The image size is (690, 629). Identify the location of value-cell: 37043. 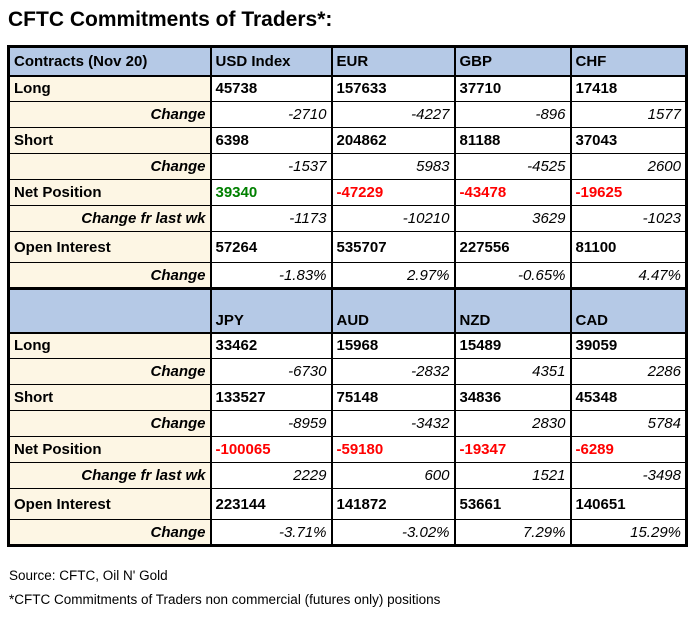
(628, 140).